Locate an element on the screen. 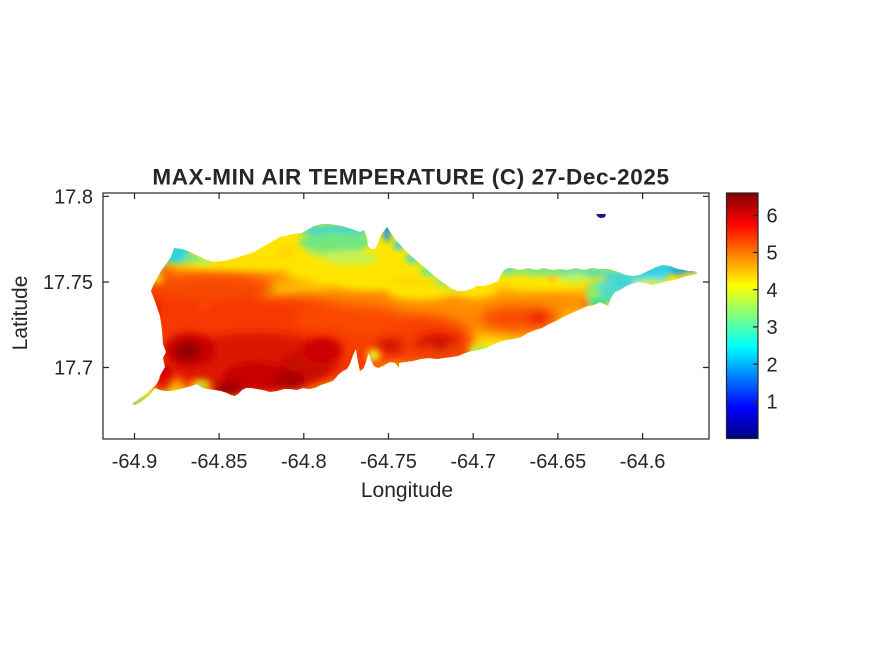  svg-text: 3 is located at coordinates (772, 328).